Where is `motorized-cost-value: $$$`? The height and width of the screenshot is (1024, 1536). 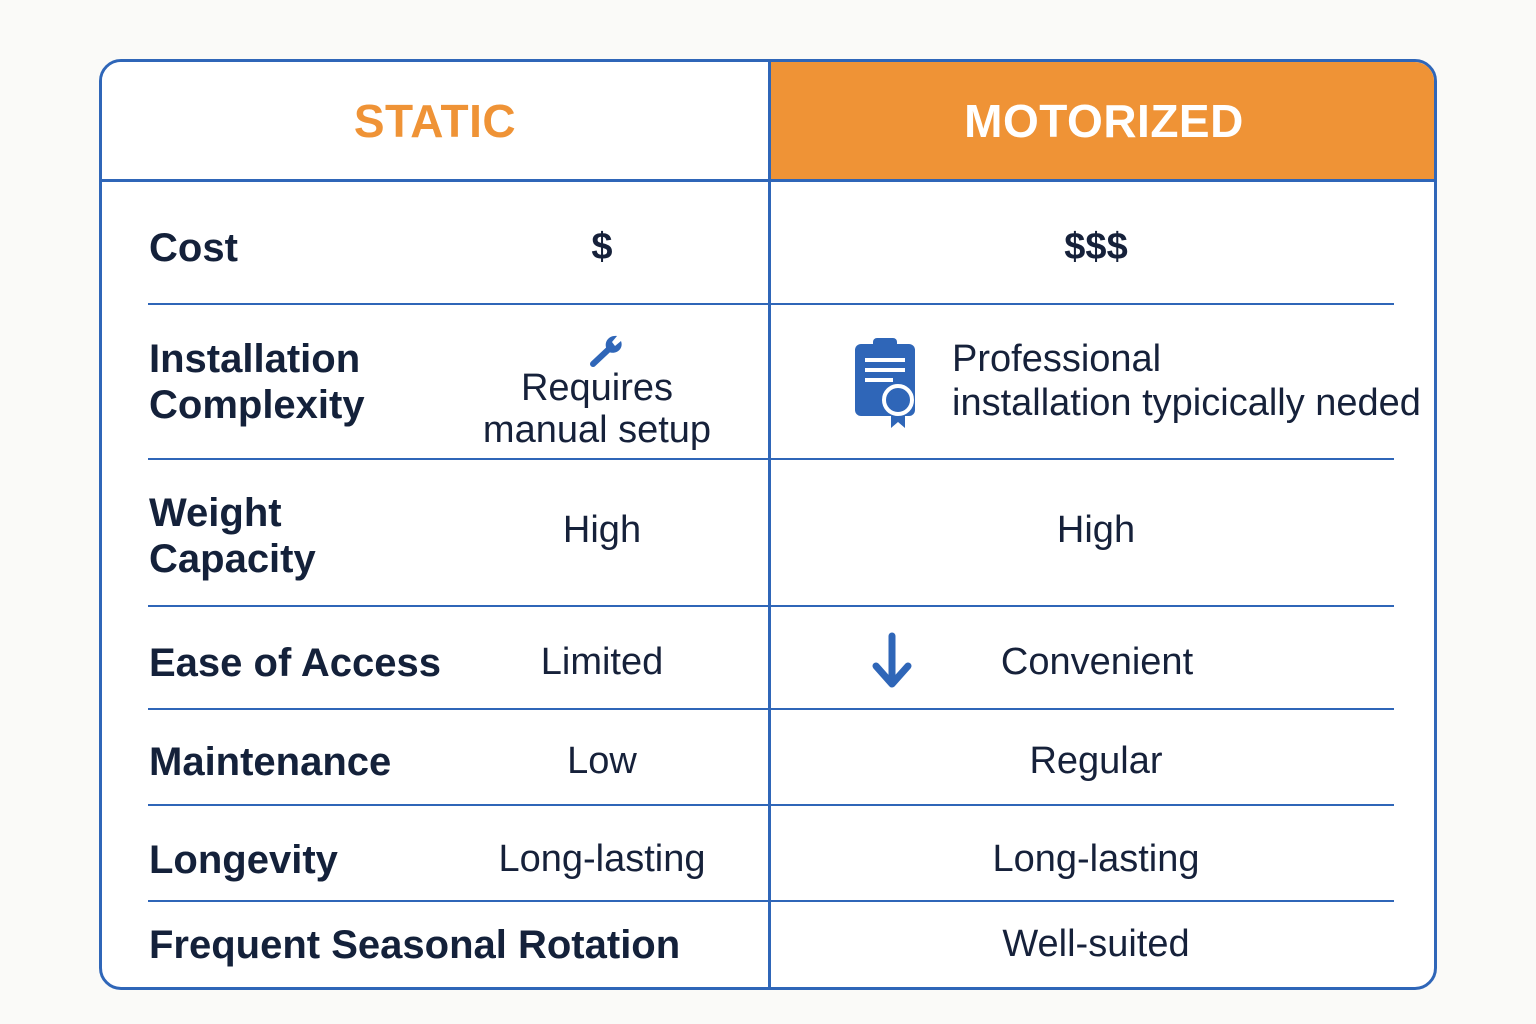 motorized-cost-value: $$$ is located at coordinates (1096, 247).